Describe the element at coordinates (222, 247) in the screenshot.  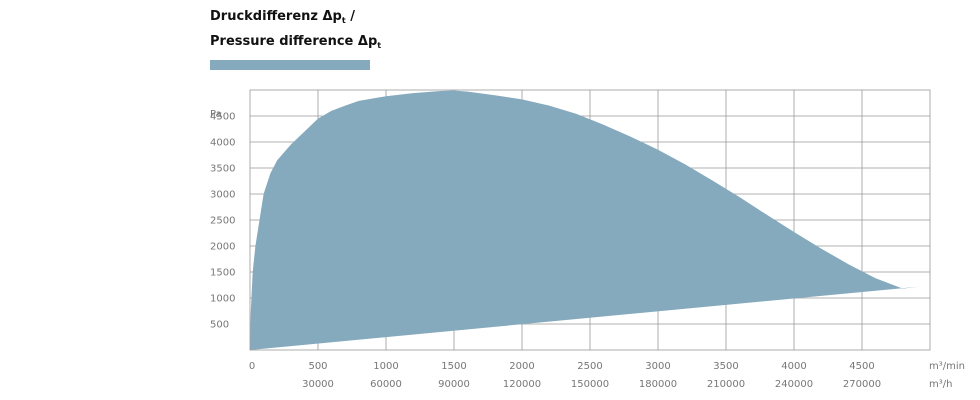
I see `y-tick-label-2000: 2000` at that location.